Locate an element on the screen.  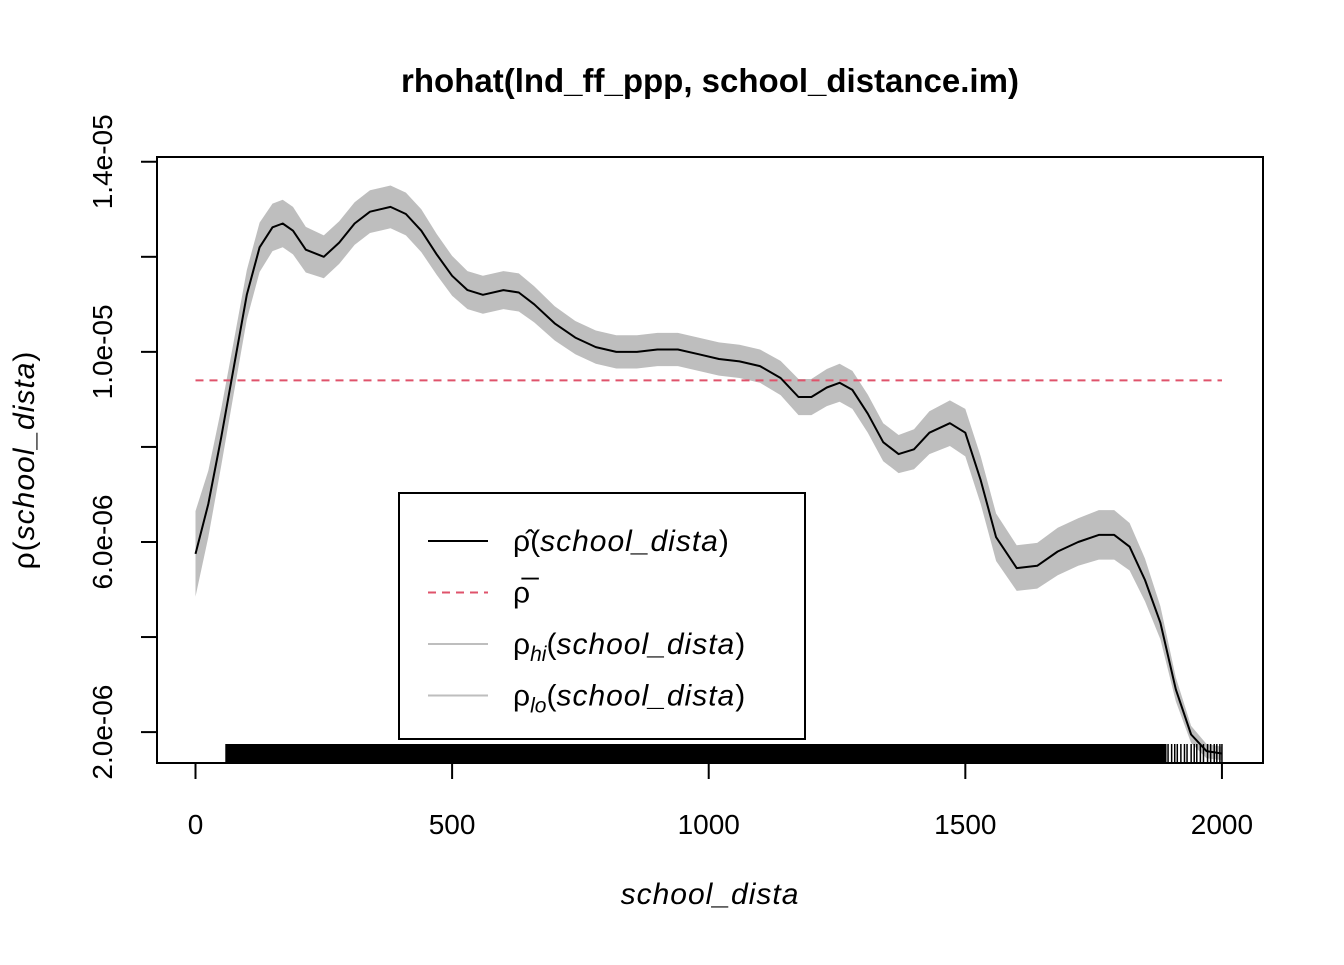
y-axis-title: ρ(school_dista) is located at coordinates (24, 460).